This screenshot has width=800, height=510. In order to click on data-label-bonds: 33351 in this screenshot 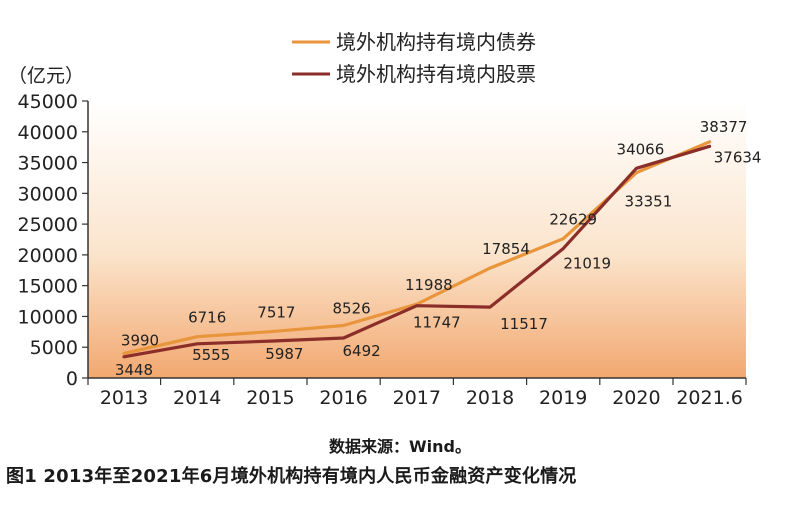, I will do `click(649, 202)`.